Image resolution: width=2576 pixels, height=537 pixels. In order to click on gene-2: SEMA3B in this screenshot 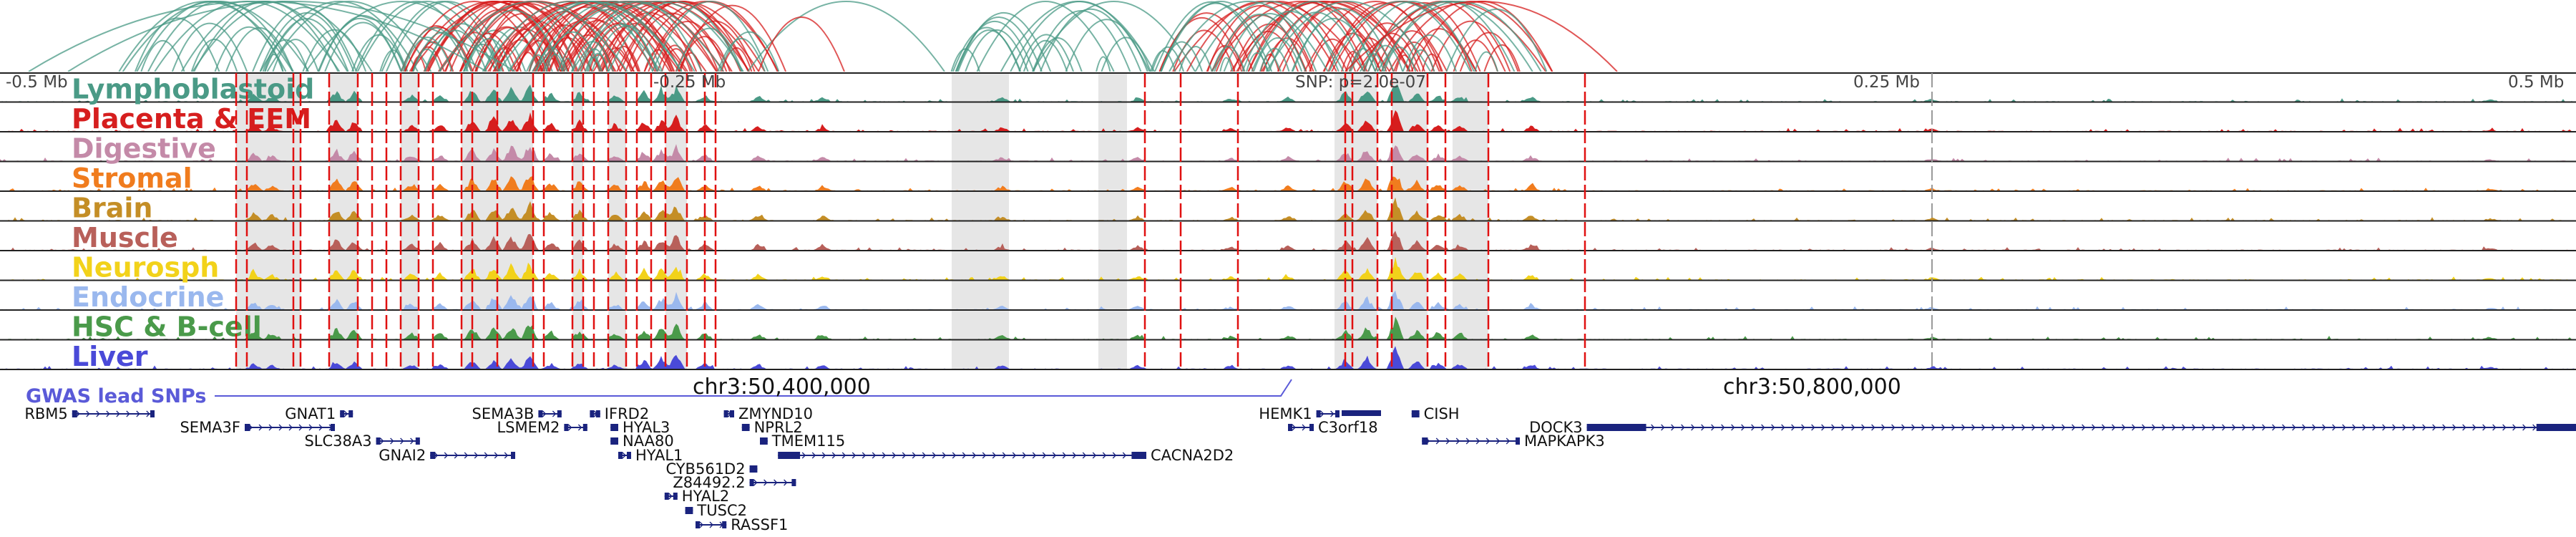, I will do `click(517, 413)`.